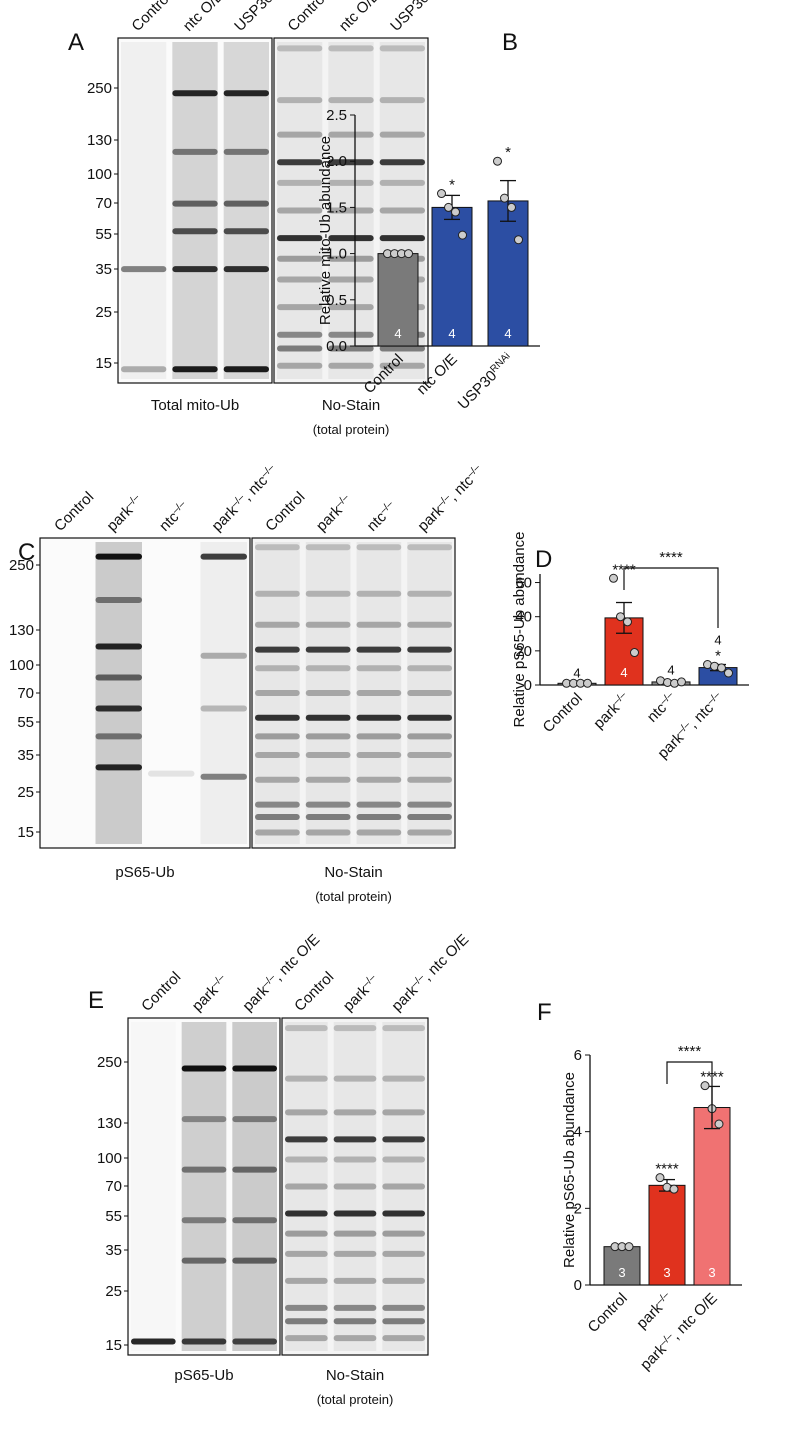 Image resolution: width=800 pixels, height=1439 pixels. What do you see at coordinates (621, 1272) in the screenshot?
I see `n-label: 3` at bounding box center [621, 1272].